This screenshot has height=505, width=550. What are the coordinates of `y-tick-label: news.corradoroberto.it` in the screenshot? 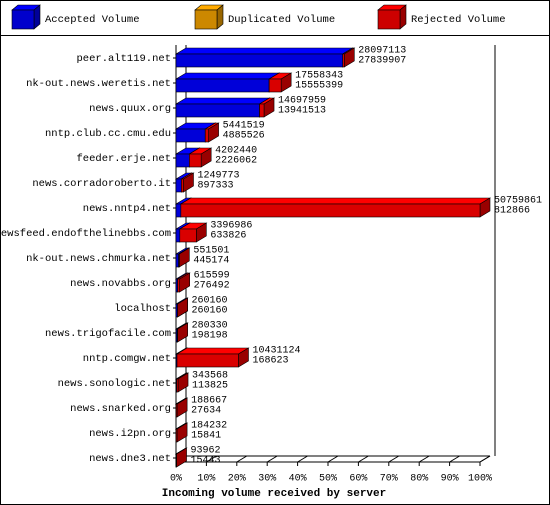 It's located at (101, 184).